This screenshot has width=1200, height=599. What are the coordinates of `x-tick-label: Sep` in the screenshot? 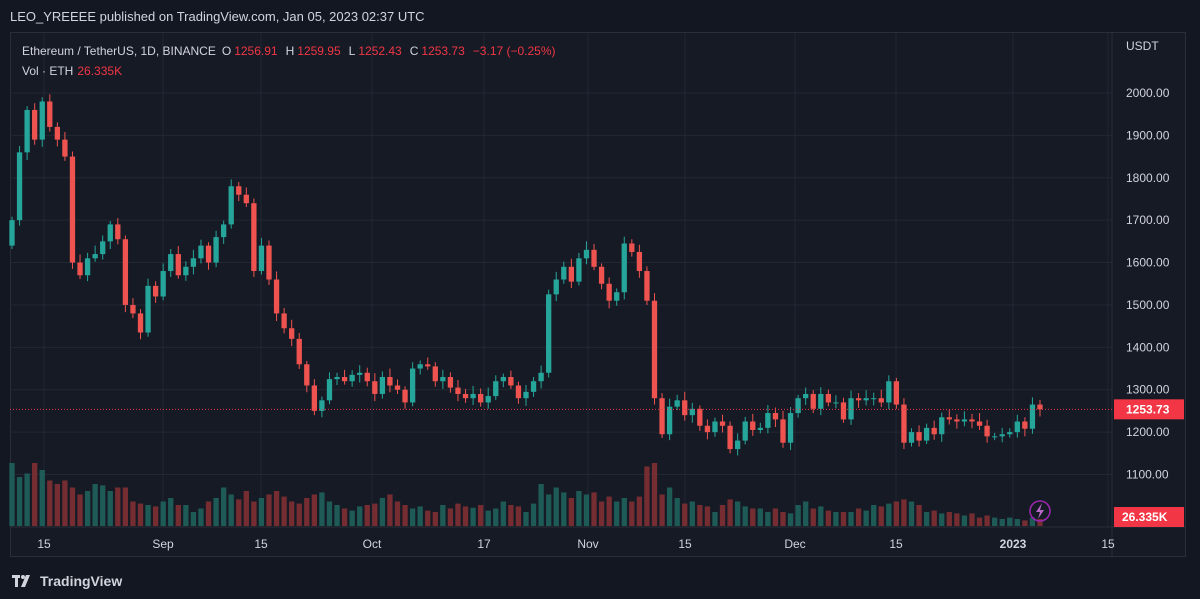 It's located at (163, 544).